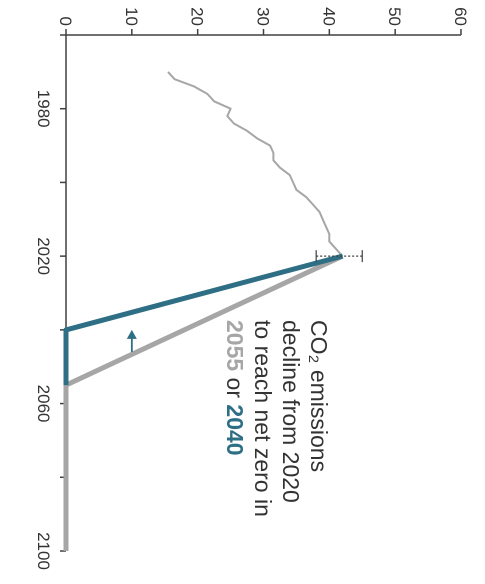 The image size is (485, 584). I want to click on annotation-line-2: decline from 2020, so click(291, 411).